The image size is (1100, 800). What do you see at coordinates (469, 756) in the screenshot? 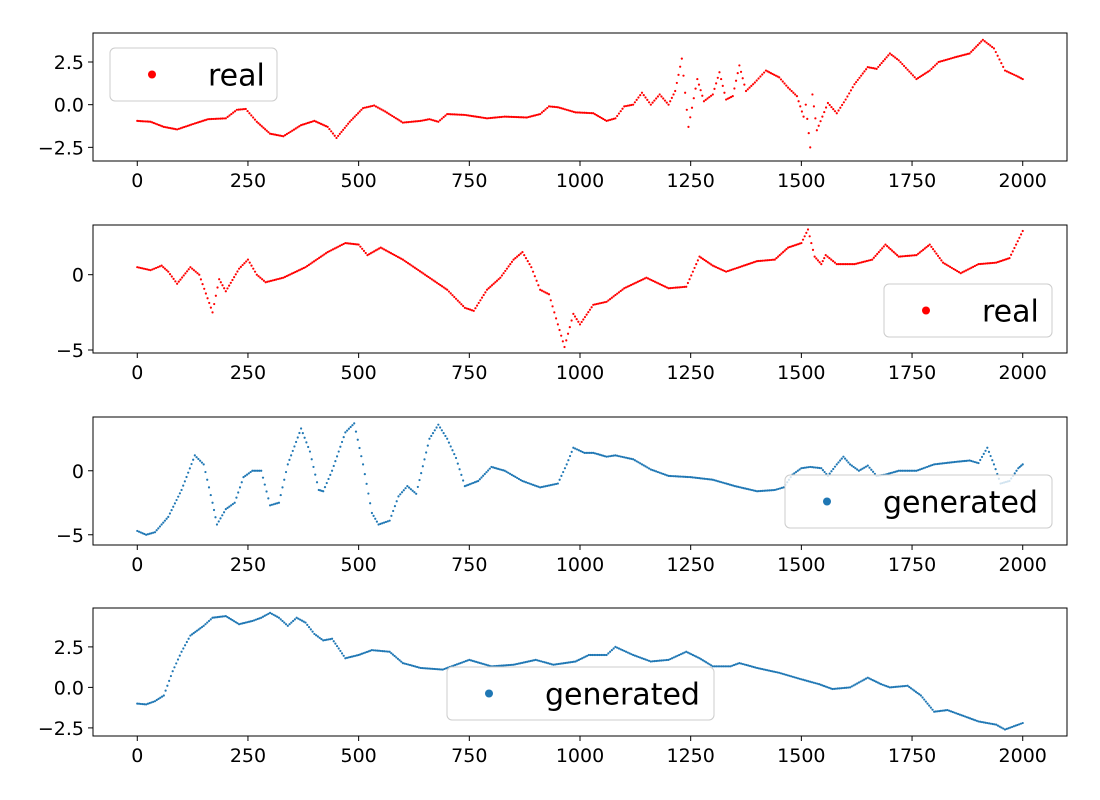
I see `x-tick-label: 750` at bounding box center [469, 756].